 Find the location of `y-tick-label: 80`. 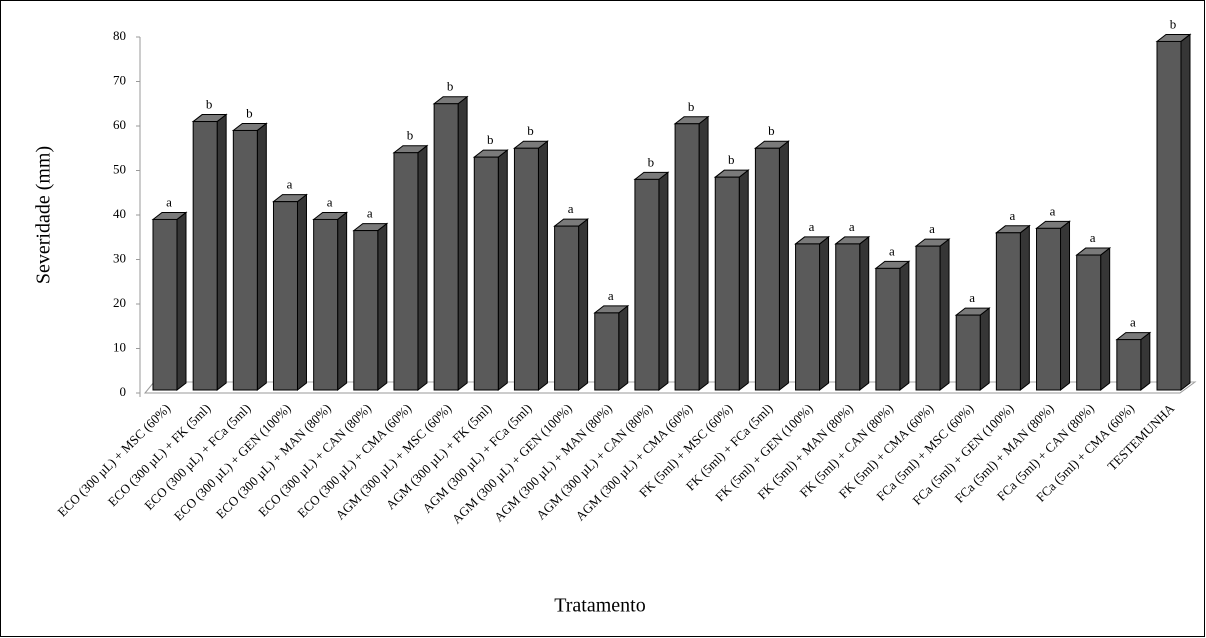

y-tick-label: 80 is located at coordinates (119, 35).